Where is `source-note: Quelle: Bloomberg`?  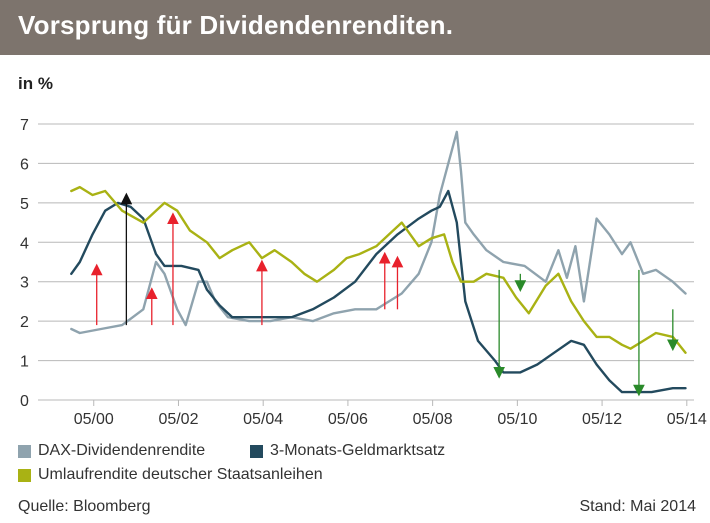 source-note: Quelle: Bloomberg is located at coordinates (84, 506).